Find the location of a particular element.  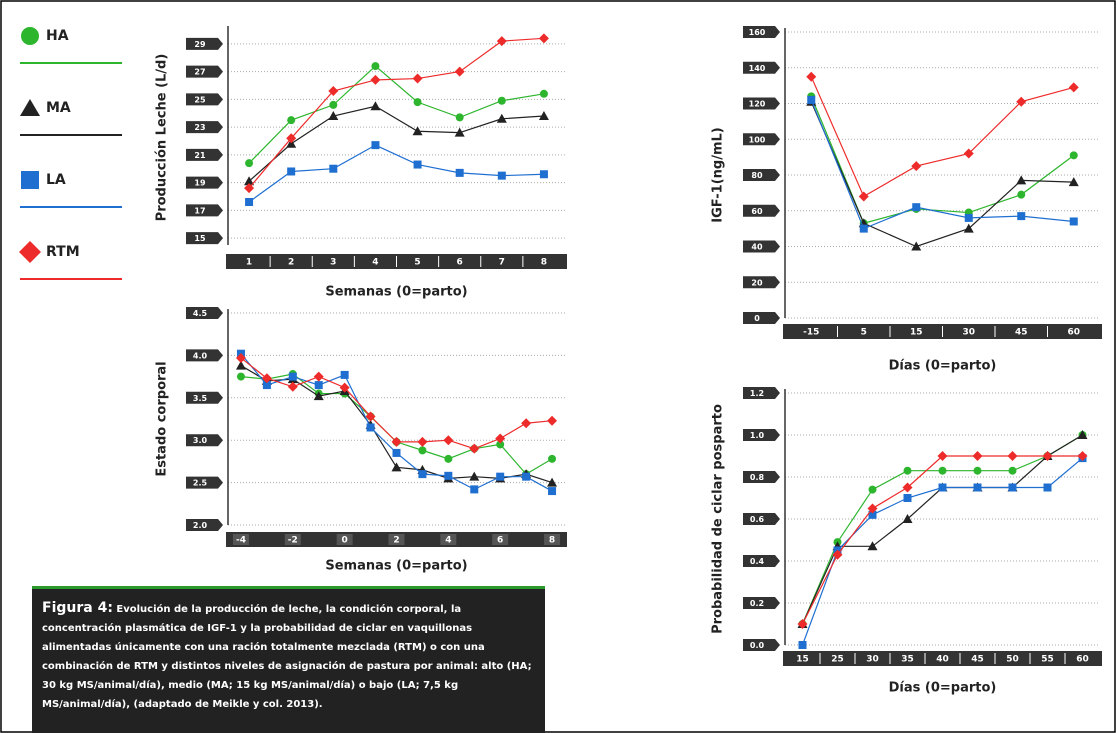

x-tick-label: 5 is located at coordinates (417, 263).